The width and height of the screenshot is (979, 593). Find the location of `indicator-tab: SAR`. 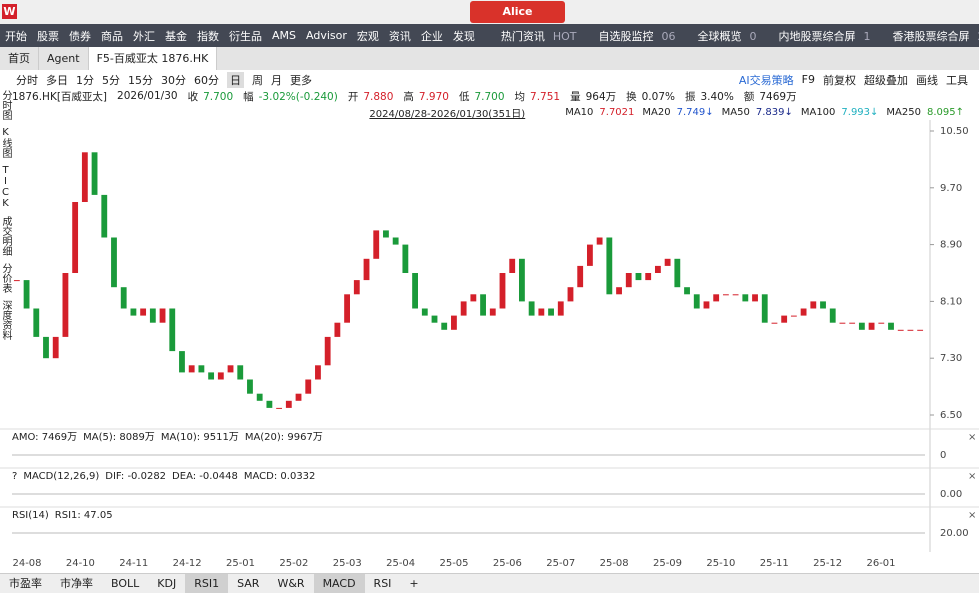

indicator-tab: SAR is located at coordinates (248, 583).